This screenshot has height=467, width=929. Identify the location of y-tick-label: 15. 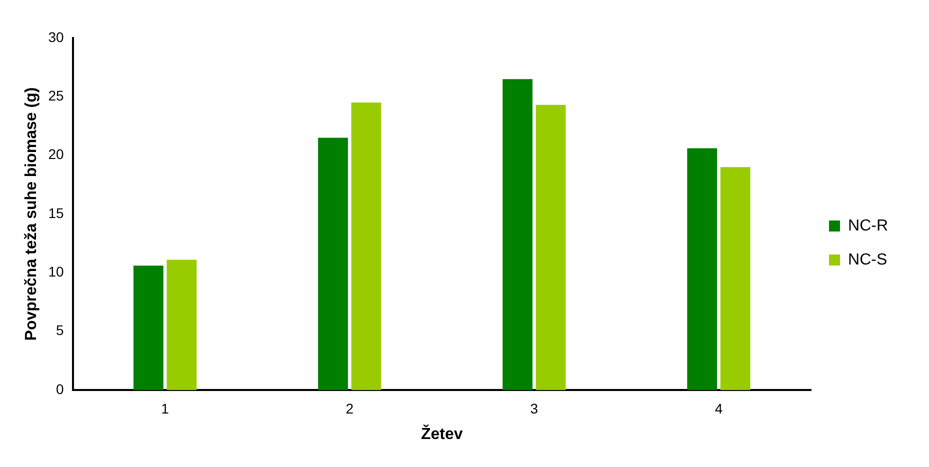
(56, 212).